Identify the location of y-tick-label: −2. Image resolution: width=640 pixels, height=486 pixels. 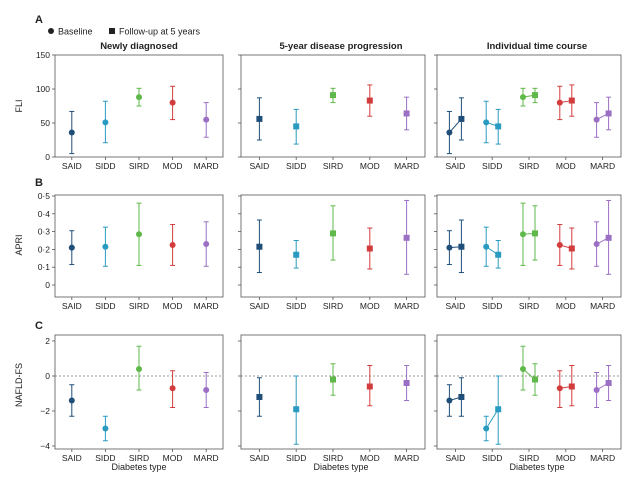
(45, 411).